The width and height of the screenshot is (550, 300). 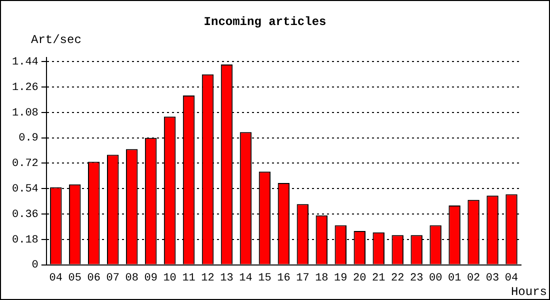 I want to click on y-tick-label: 1.08, so click(x=25, y=113).